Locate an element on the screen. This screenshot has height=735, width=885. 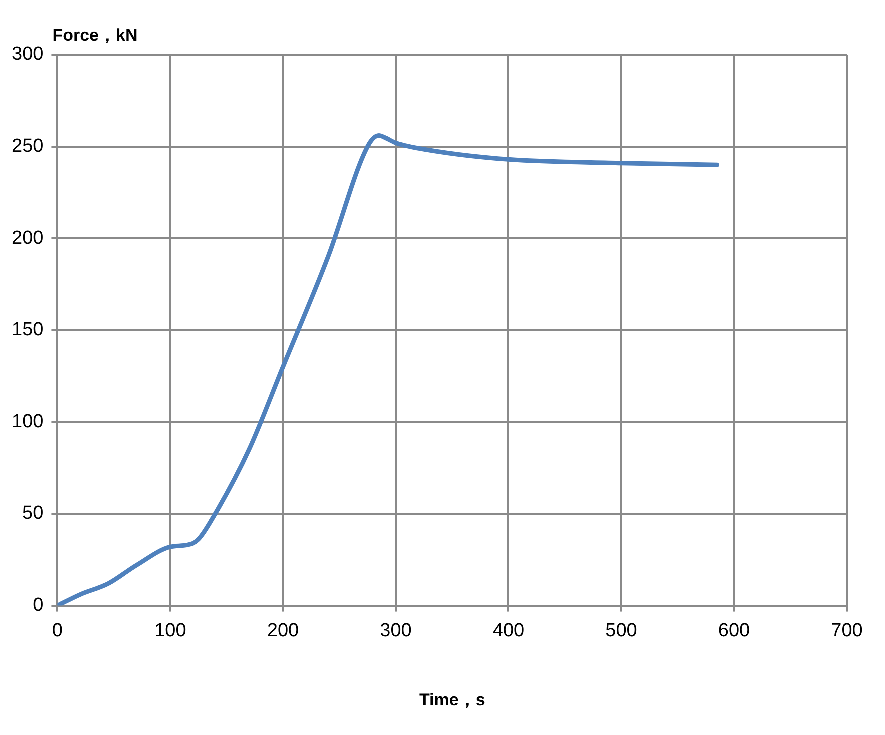
x-axis-title: Time，s is located at coordinates (452, 700).